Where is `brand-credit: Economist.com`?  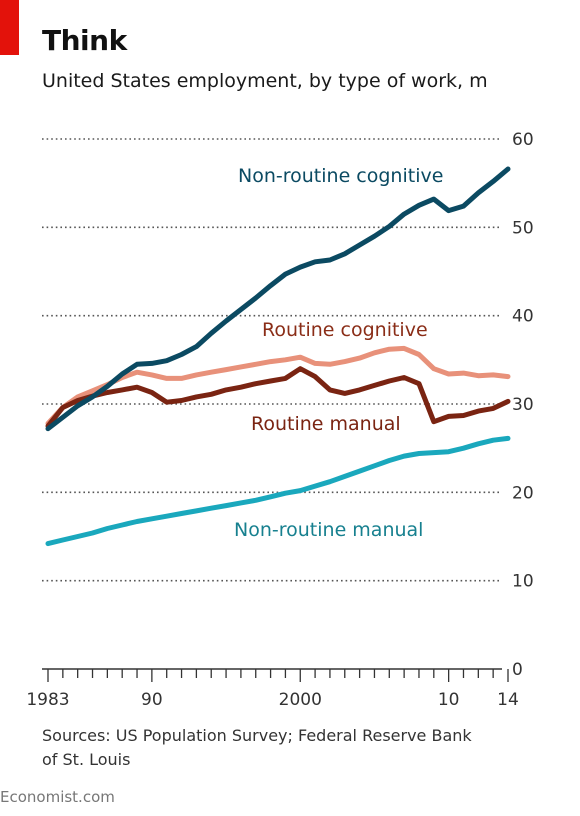
brand-credit: Economist.com is located at coordinates (57, 797).